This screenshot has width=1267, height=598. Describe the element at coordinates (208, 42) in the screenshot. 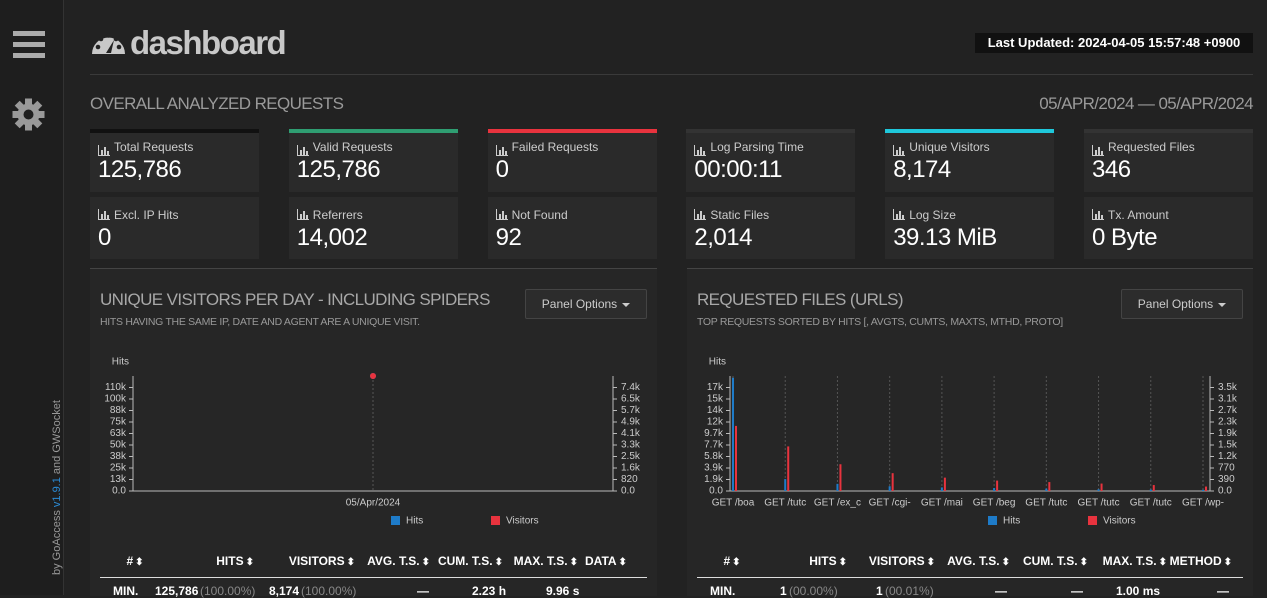

I see `dashboard-title: dashboard` at that location.